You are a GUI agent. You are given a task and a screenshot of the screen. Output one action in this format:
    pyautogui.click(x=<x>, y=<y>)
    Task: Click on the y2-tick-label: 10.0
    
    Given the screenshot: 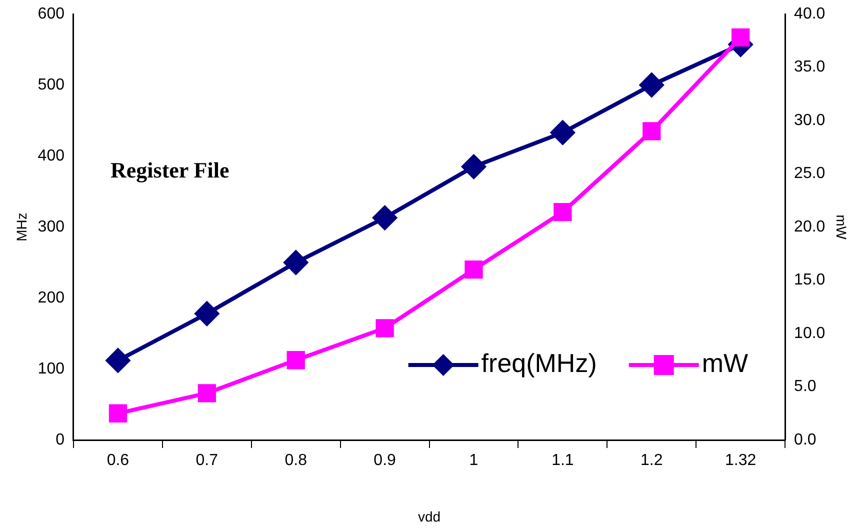 What is the action you would take?
    pyautogui.click(x=810, y=333)
    